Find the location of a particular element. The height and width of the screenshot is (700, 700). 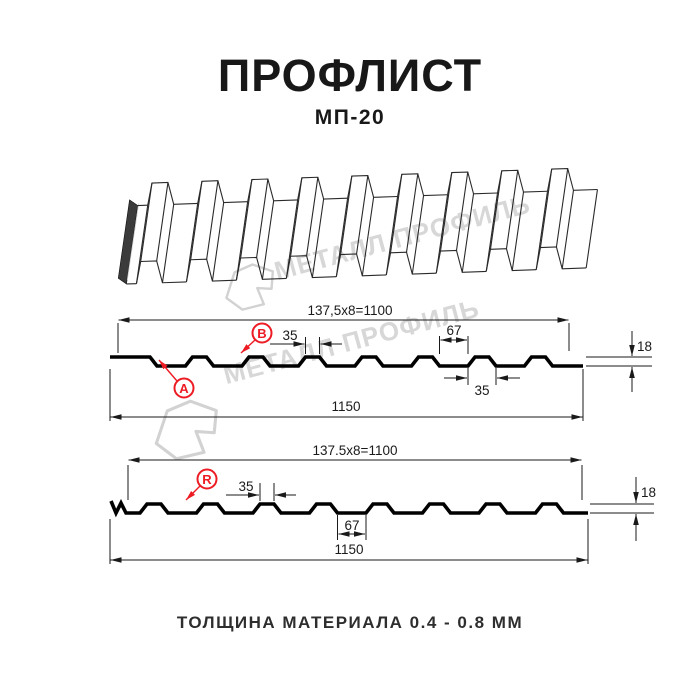

label-r: R is located at coordinates (207, 479).